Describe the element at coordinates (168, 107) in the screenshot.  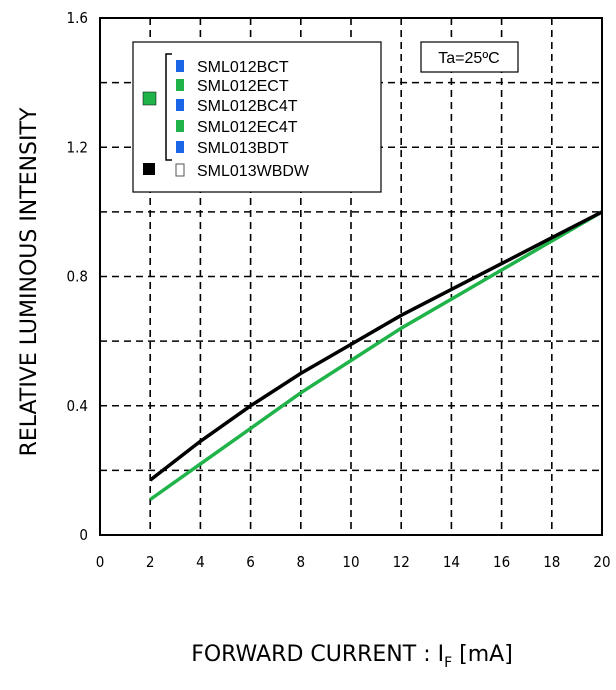
I see `legend-bracket` at that location.